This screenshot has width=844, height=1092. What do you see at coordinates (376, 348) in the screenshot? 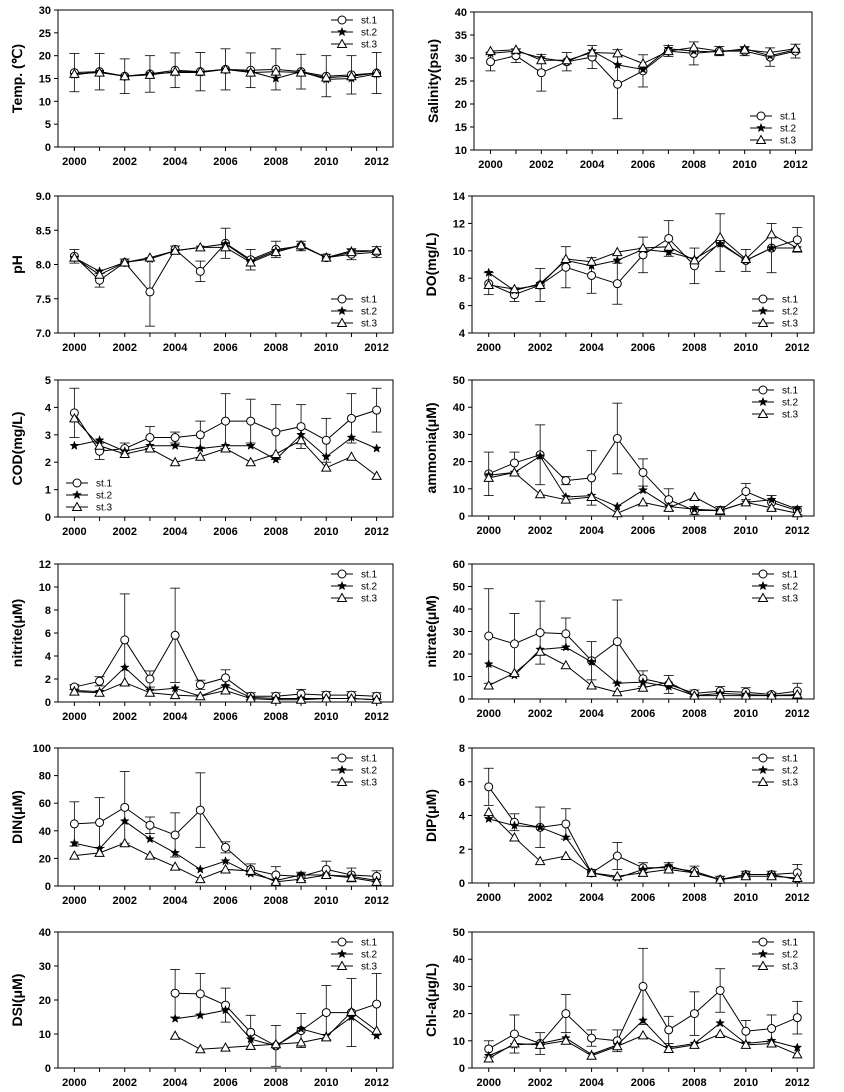
I see `x-tick-label: 2012` at bounding box center [376, 348].